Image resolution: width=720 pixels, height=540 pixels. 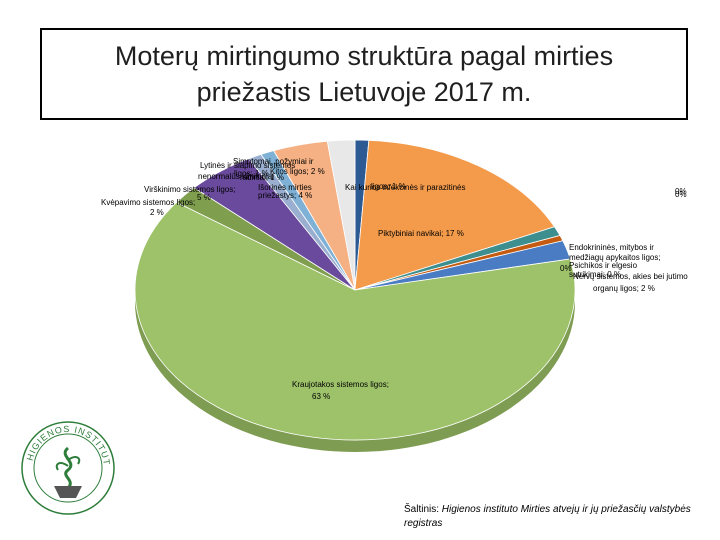 I want to click on higienos-instituto-logo: HIGIENOS INSTITUTAS, so click(x=66, y=466).